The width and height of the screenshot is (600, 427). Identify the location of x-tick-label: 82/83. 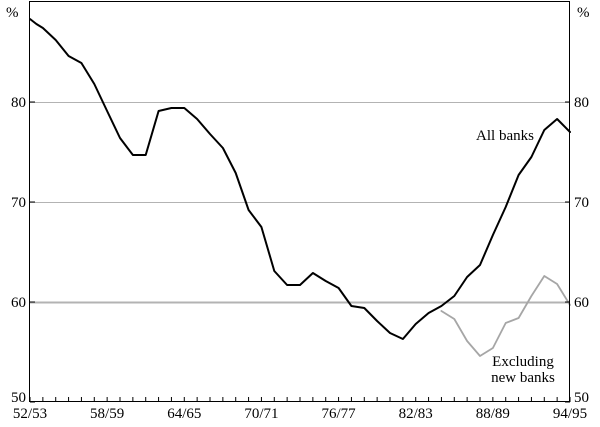
(416, 414).